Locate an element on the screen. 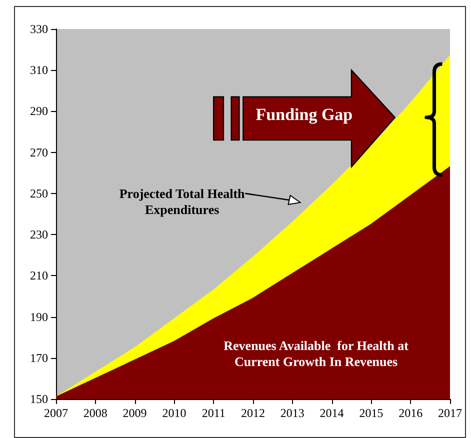  y-tick-label: 190 is located at coordinates (39, 317).